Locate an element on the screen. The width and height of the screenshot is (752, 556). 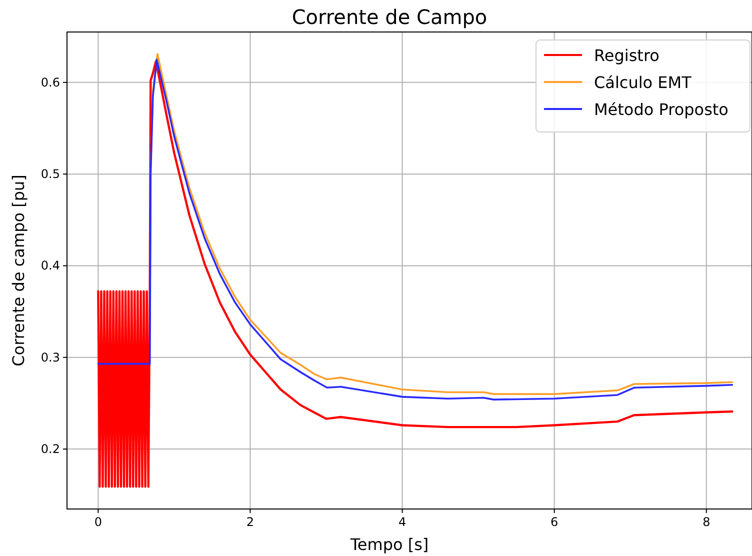
y-tick-label: 0.6 is located at coordinates (50, 82).